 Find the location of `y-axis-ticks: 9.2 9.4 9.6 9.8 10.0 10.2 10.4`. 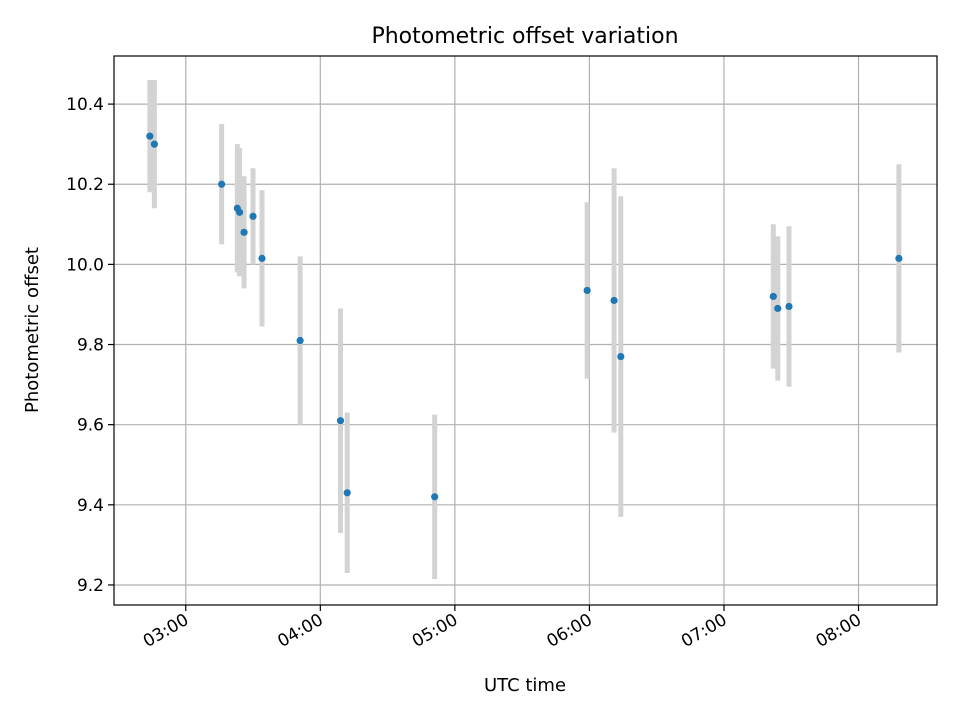

y-axis-ticks: 9.2 9.4 9.6 9.8 10.0 10.2 10.4 is located at coordinates (90, 345).